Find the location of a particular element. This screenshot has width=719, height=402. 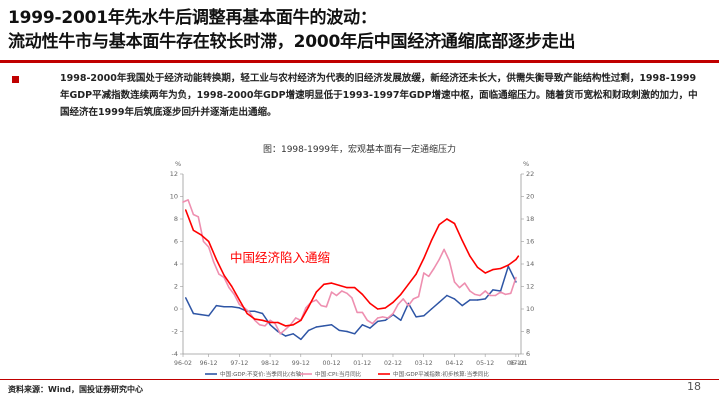

title-line-2: 流动性牛市与基本面牛存在较长时滞，2000年后中国经济通缩底部逐步走出 is located at coordinates (292, 42).